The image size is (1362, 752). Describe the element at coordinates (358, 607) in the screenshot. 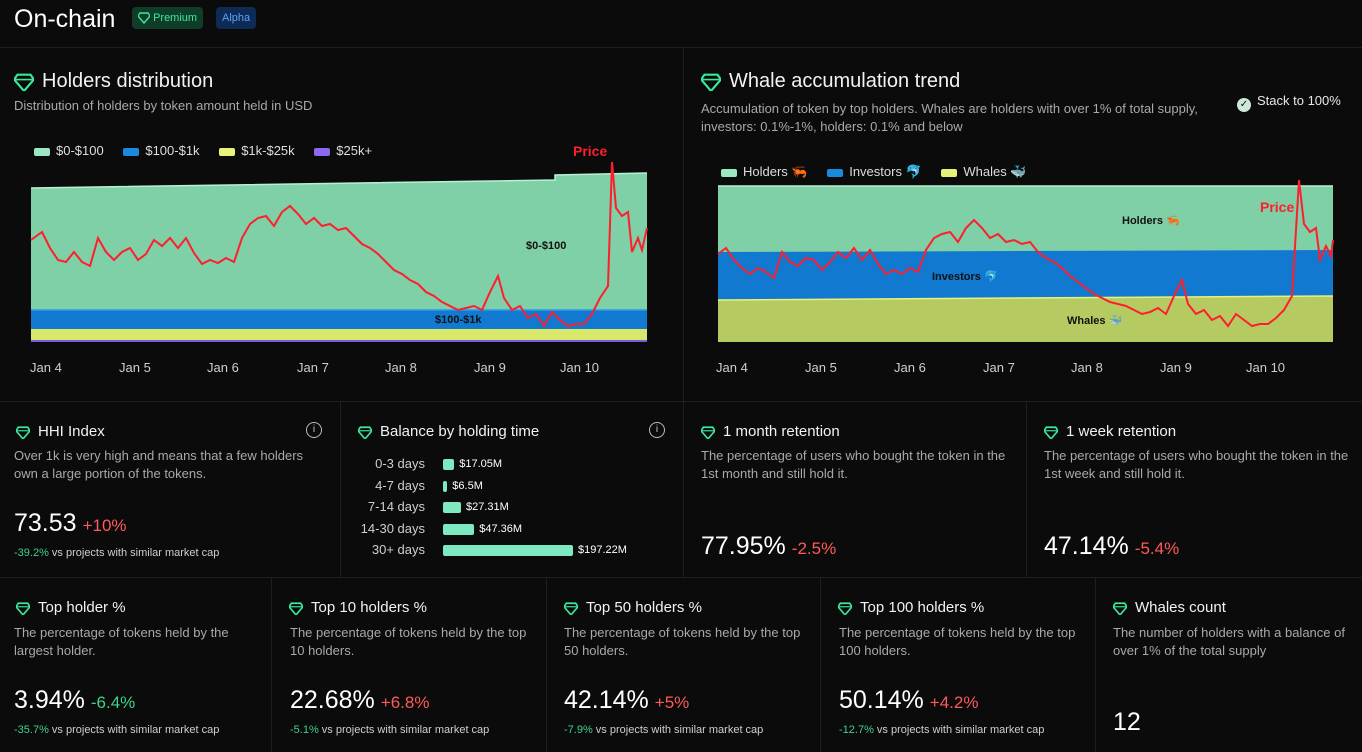

I see `top10-title: Top 10 holders %` at that location.